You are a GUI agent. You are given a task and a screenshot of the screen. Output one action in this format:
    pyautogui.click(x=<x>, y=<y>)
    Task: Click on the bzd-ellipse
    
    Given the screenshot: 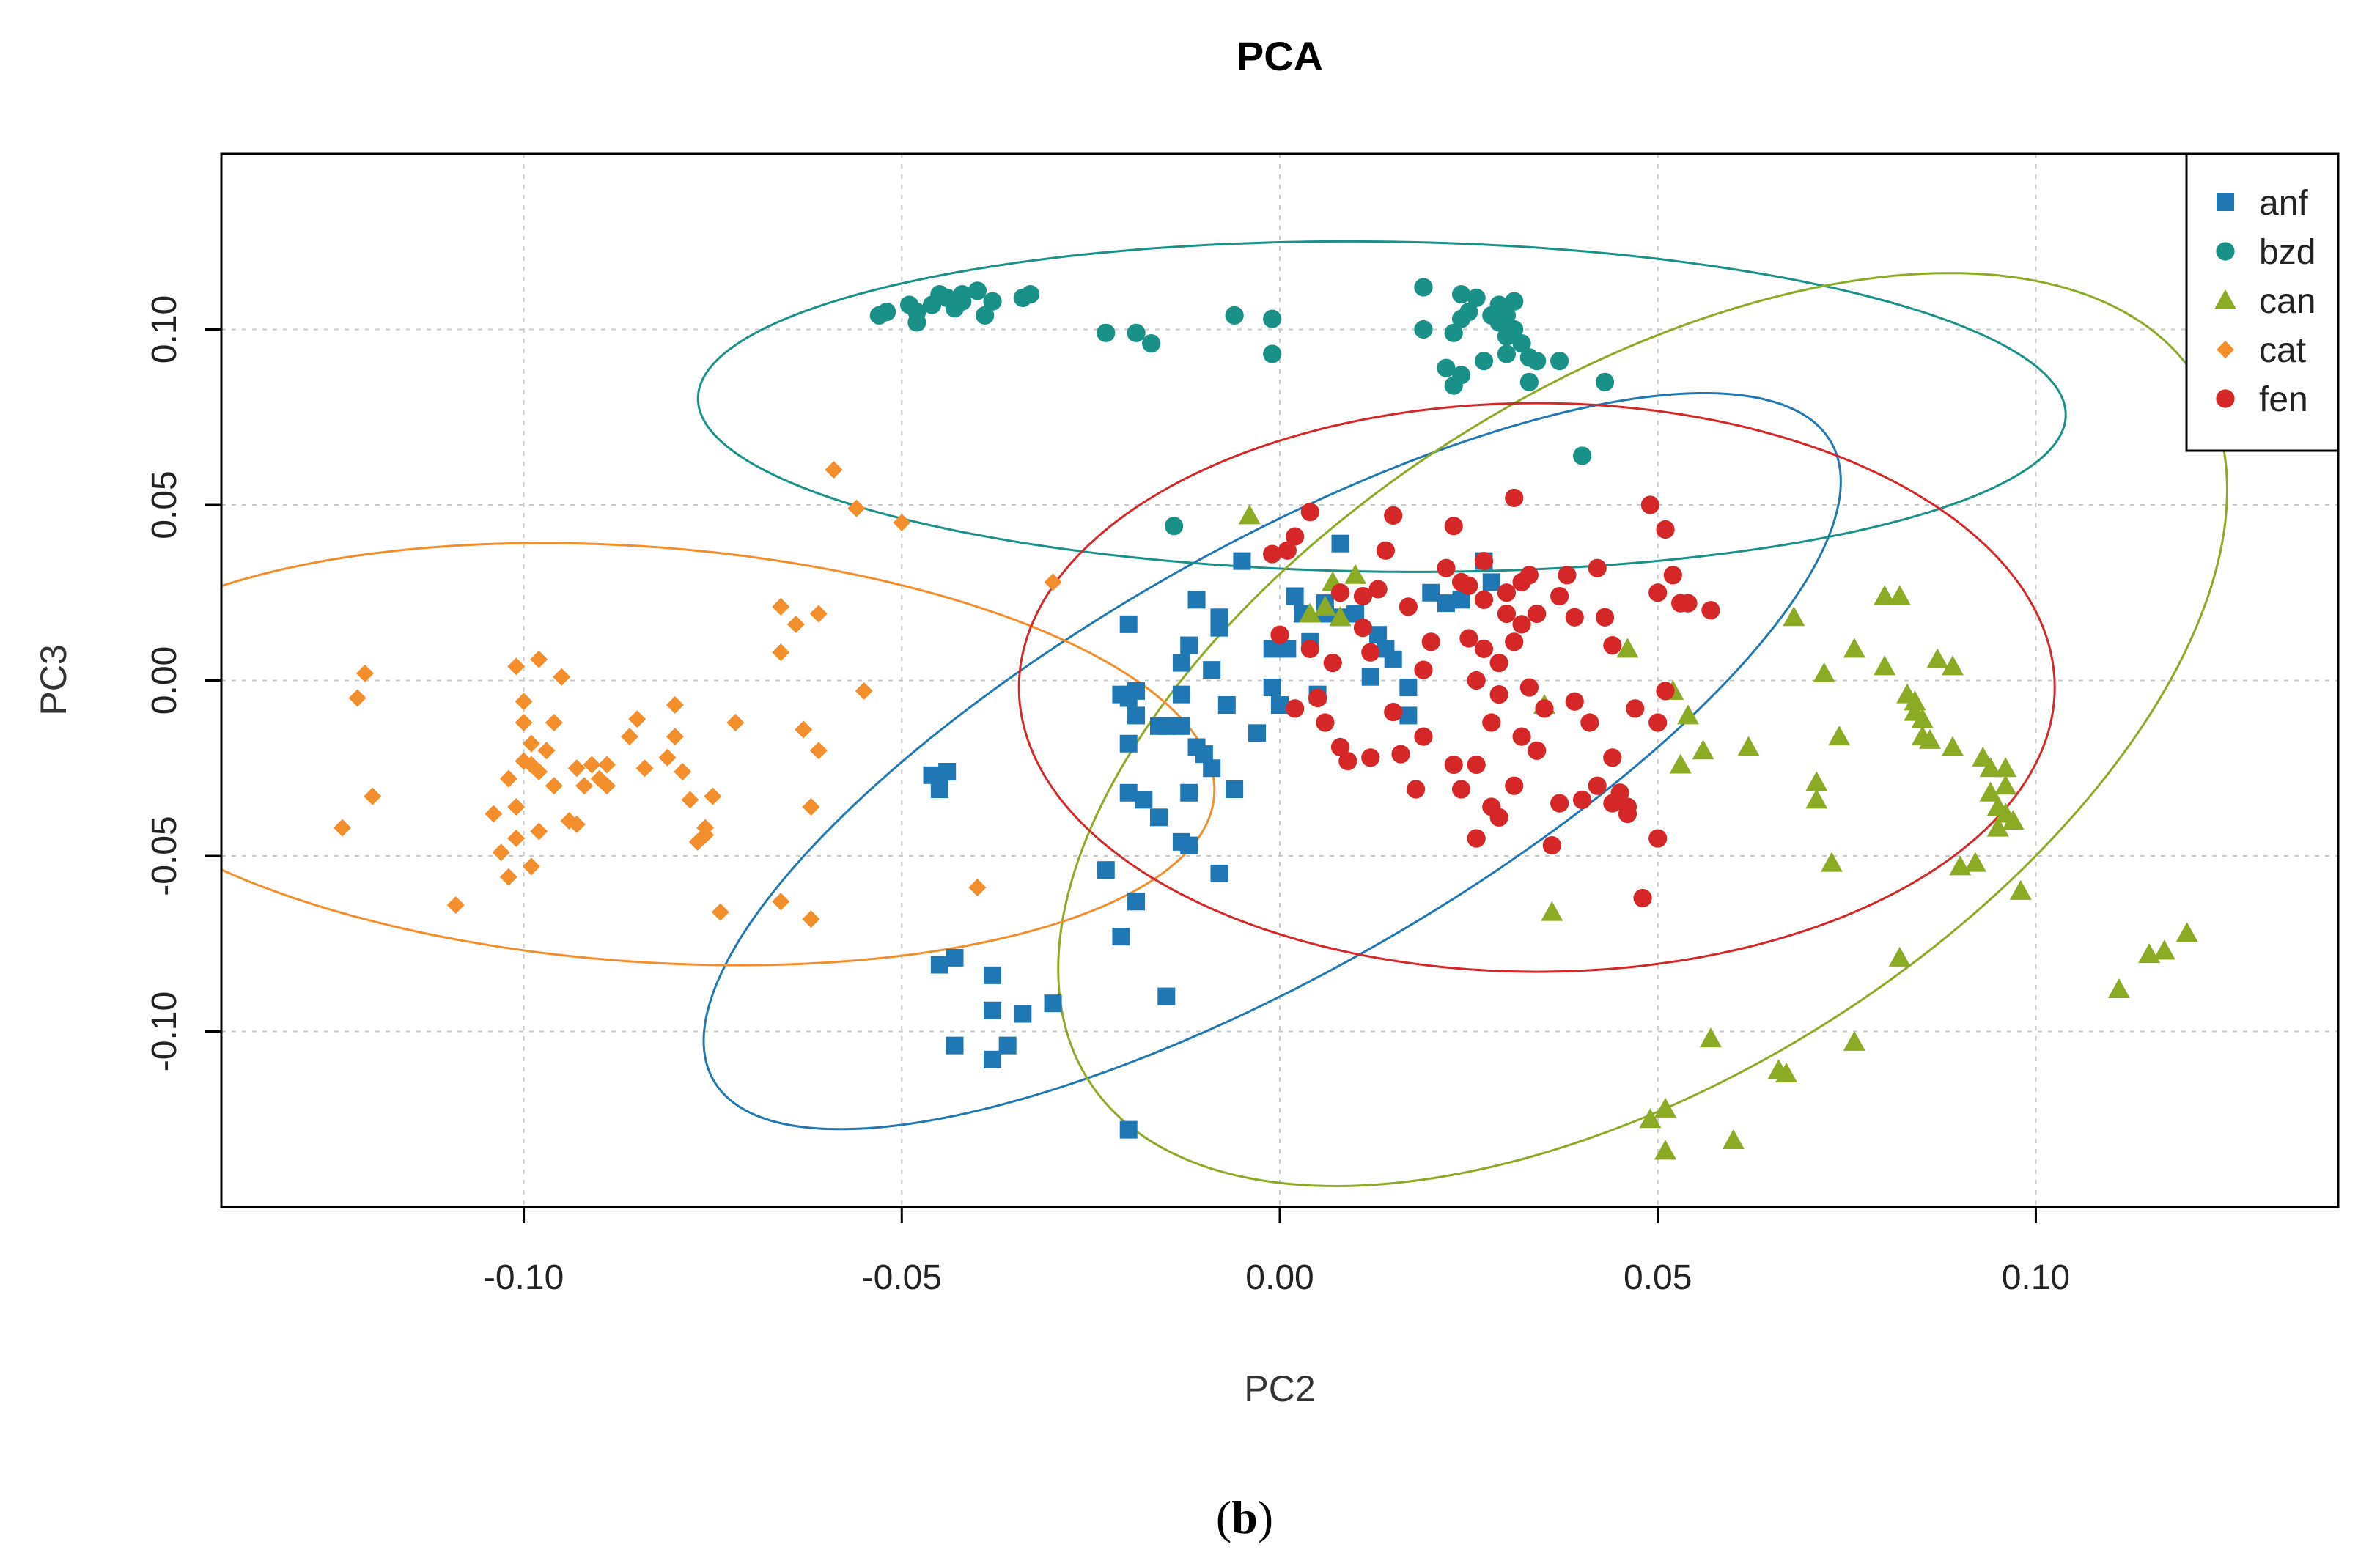 What is the action you would take?
    pyautogui.click(x=1381, y=406)
    